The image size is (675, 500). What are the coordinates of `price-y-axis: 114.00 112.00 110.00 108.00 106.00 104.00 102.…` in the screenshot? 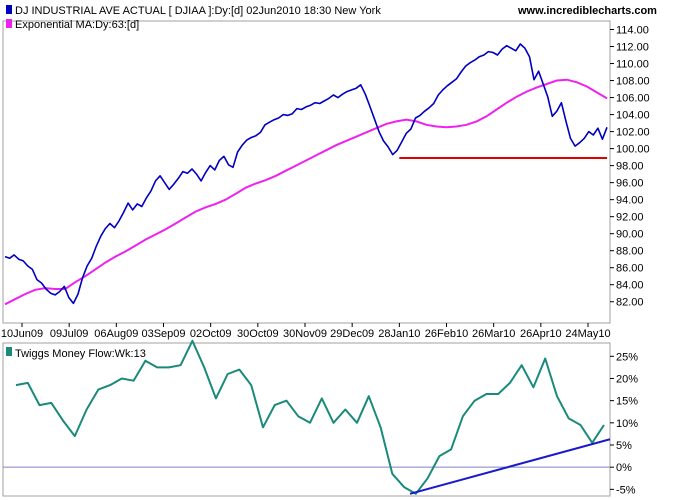 It's located at (630, 167).